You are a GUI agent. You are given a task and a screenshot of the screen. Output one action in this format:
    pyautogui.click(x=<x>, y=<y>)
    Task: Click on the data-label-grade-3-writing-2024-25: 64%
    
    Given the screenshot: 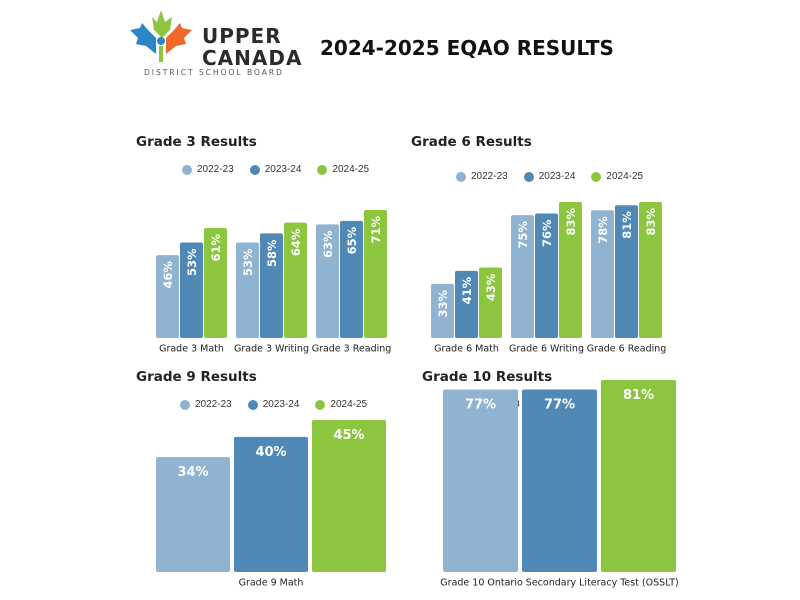 What is the action you would take?
    pyautogui.click(x=296, y=242)
    